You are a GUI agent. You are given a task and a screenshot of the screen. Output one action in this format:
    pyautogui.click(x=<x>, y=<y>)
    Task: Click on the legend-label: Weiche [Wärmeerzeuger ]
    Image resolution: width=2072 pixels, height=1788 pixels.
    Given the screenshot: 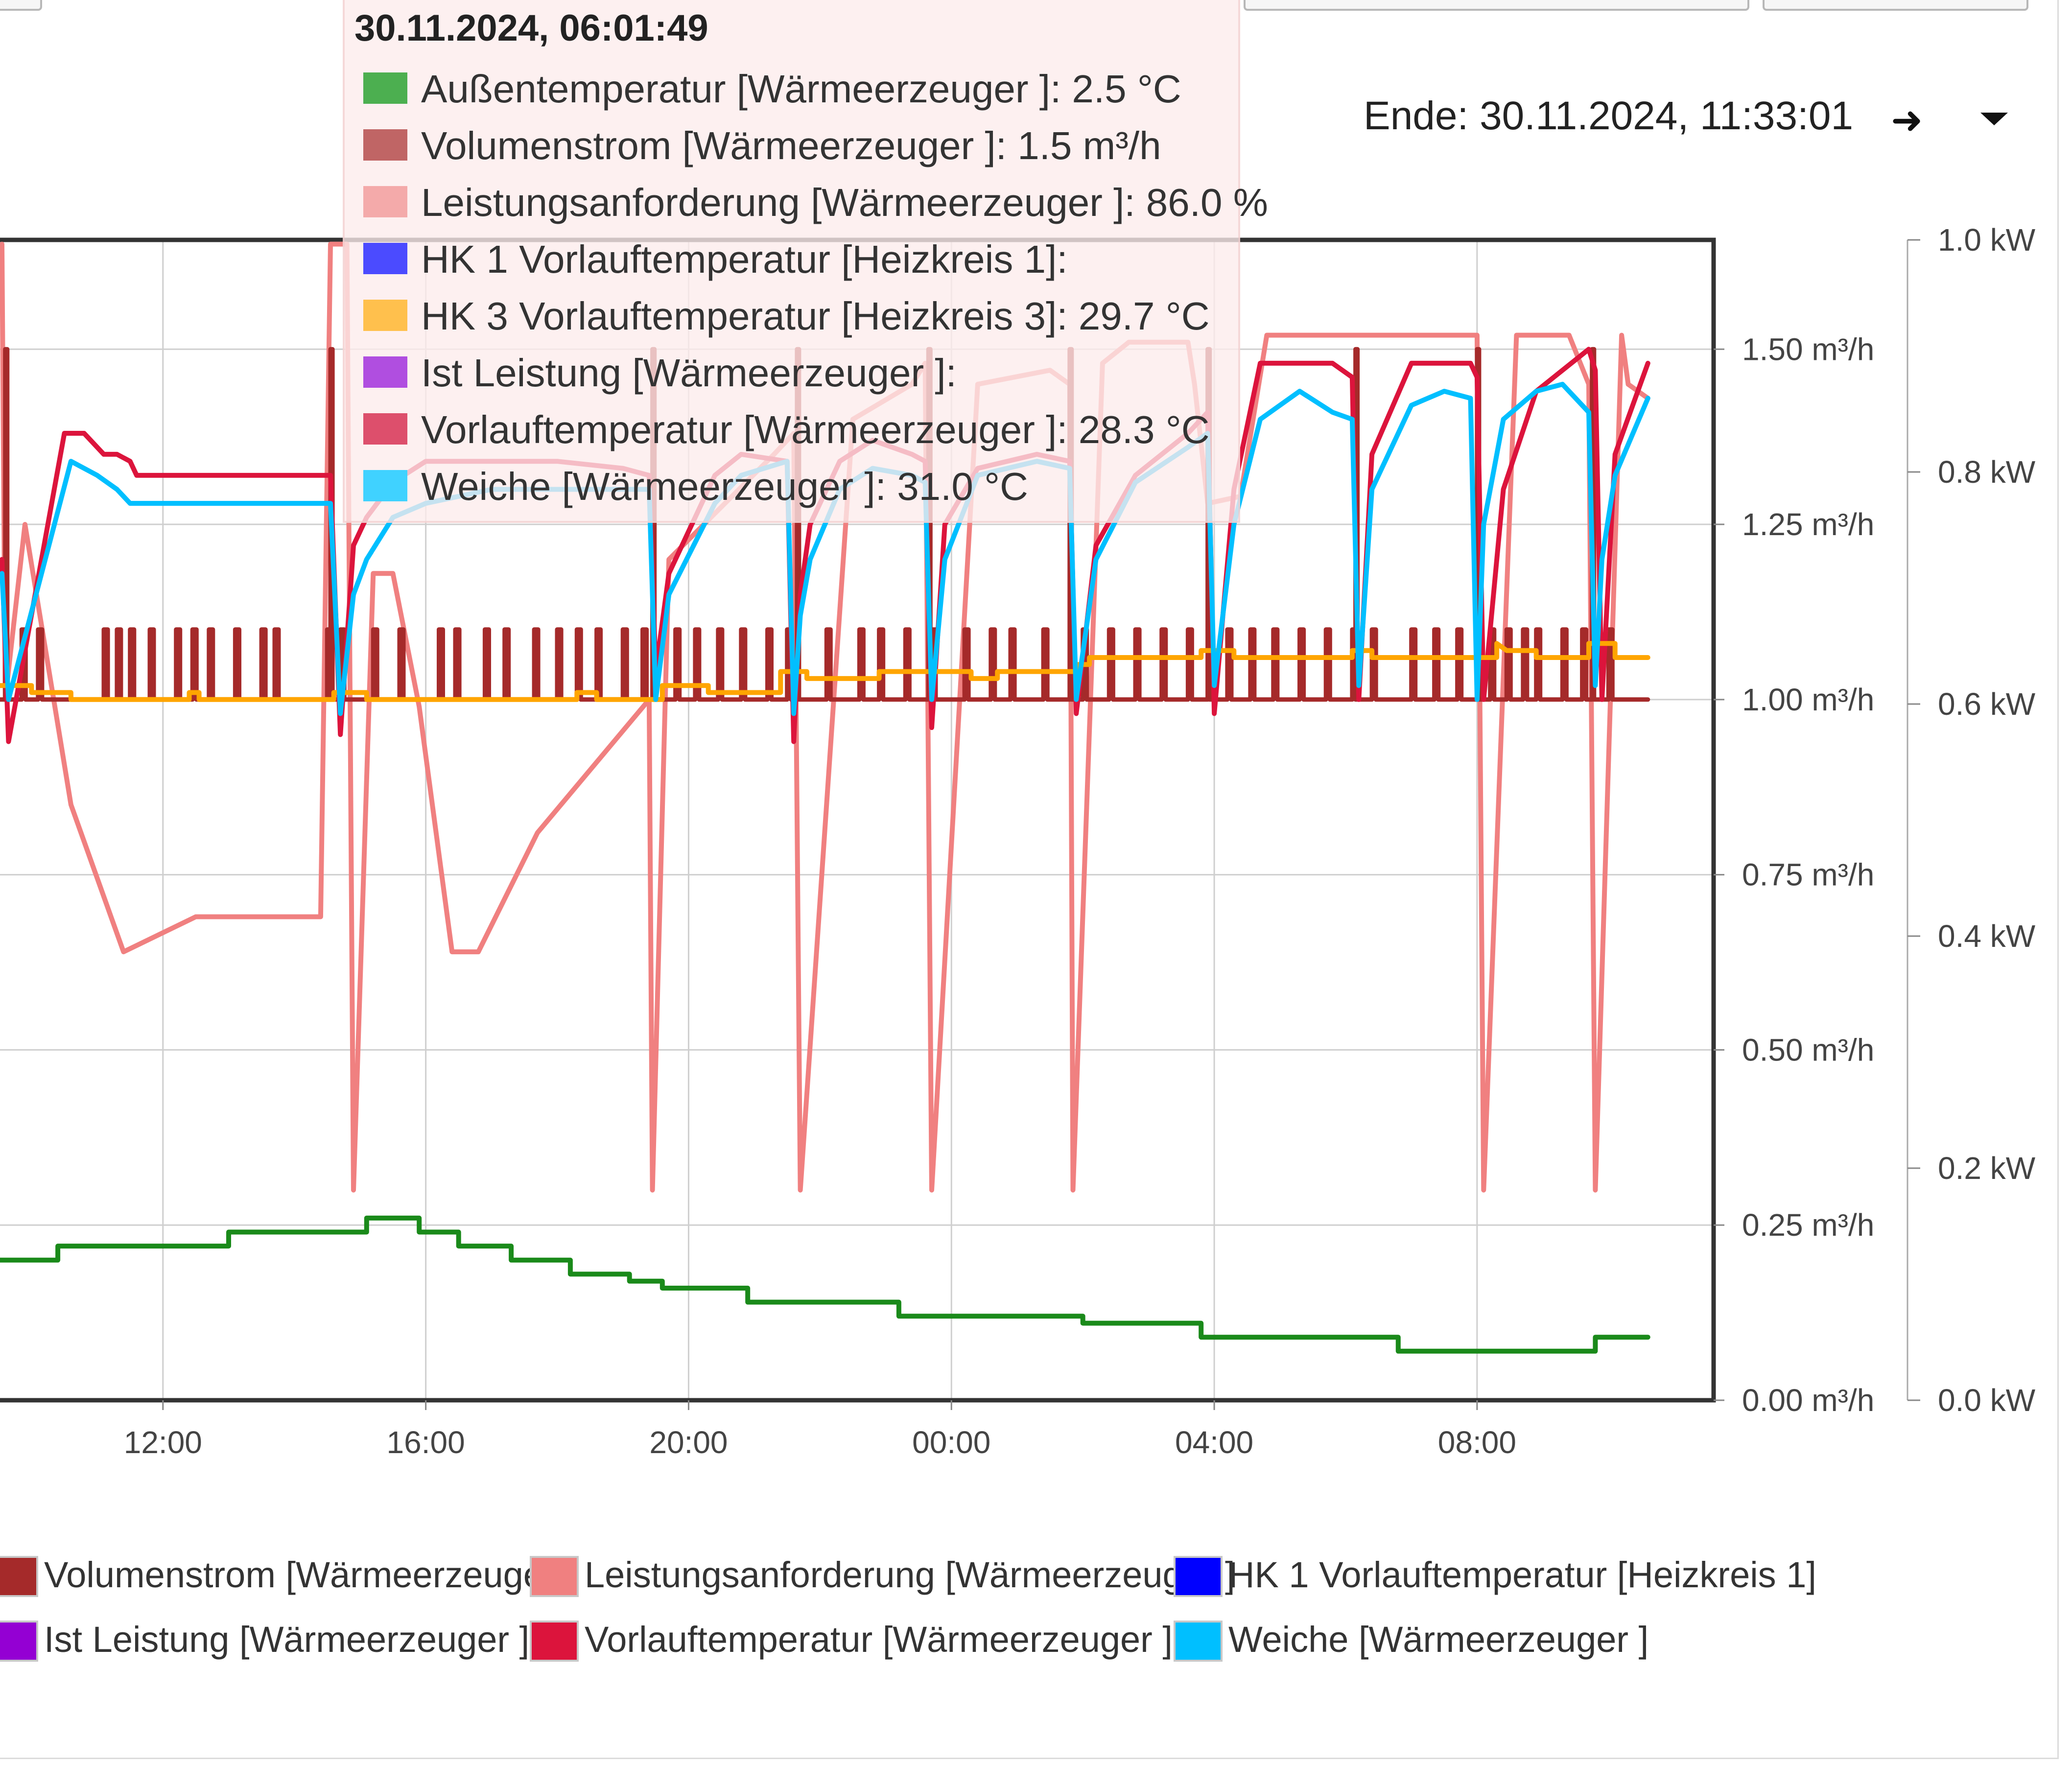 What is the action you would take?
    pyautogui.click(x=1438, y=1639)
    